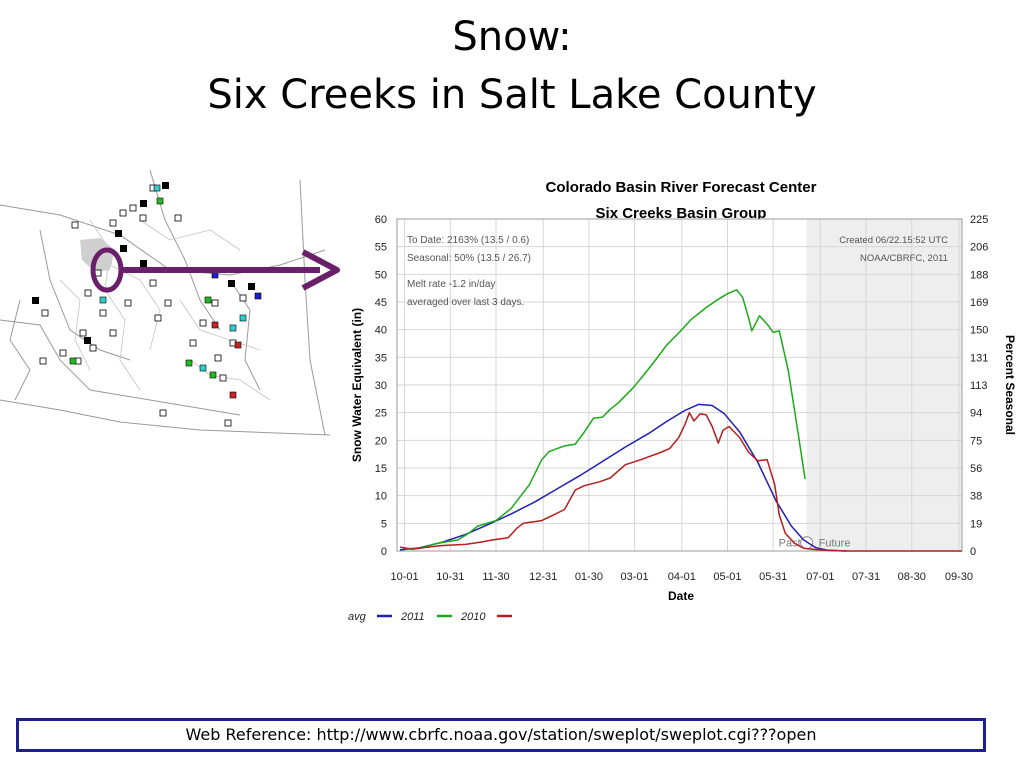 The width and height of the screenshot is (1024, 768). Describe the element at coordinates (866, 577) in the screenshot. I see `x-tick-label: 07-31` at that location.